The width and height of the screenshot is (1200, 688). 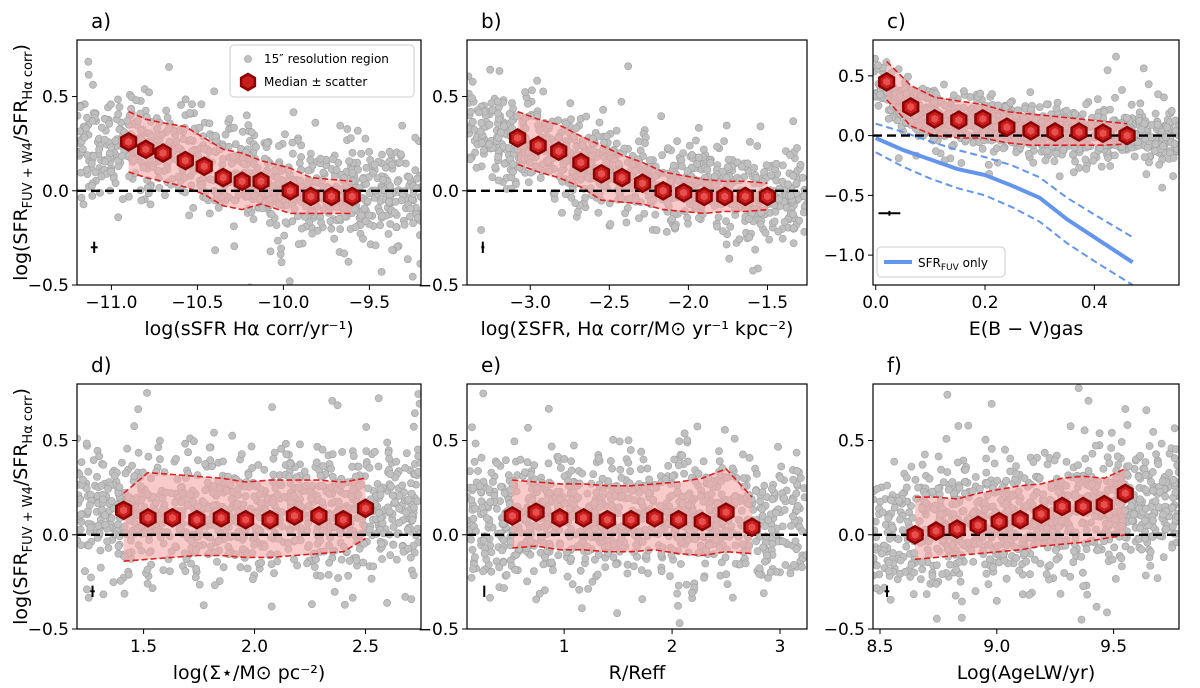 I want to click on sfr-fuv-only-line, so click(x=1004, y=200).